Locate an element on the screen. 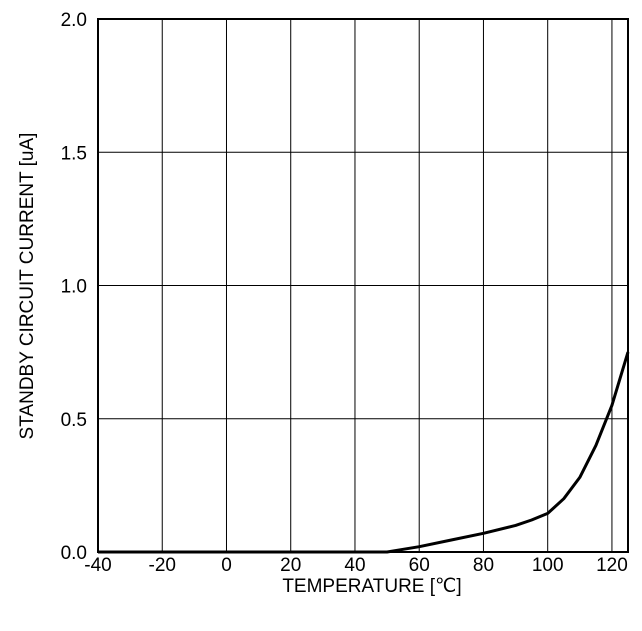 This screenshot has width=642, height=631. y-tick-label: 2.0 is located at coordinates (74, 20).